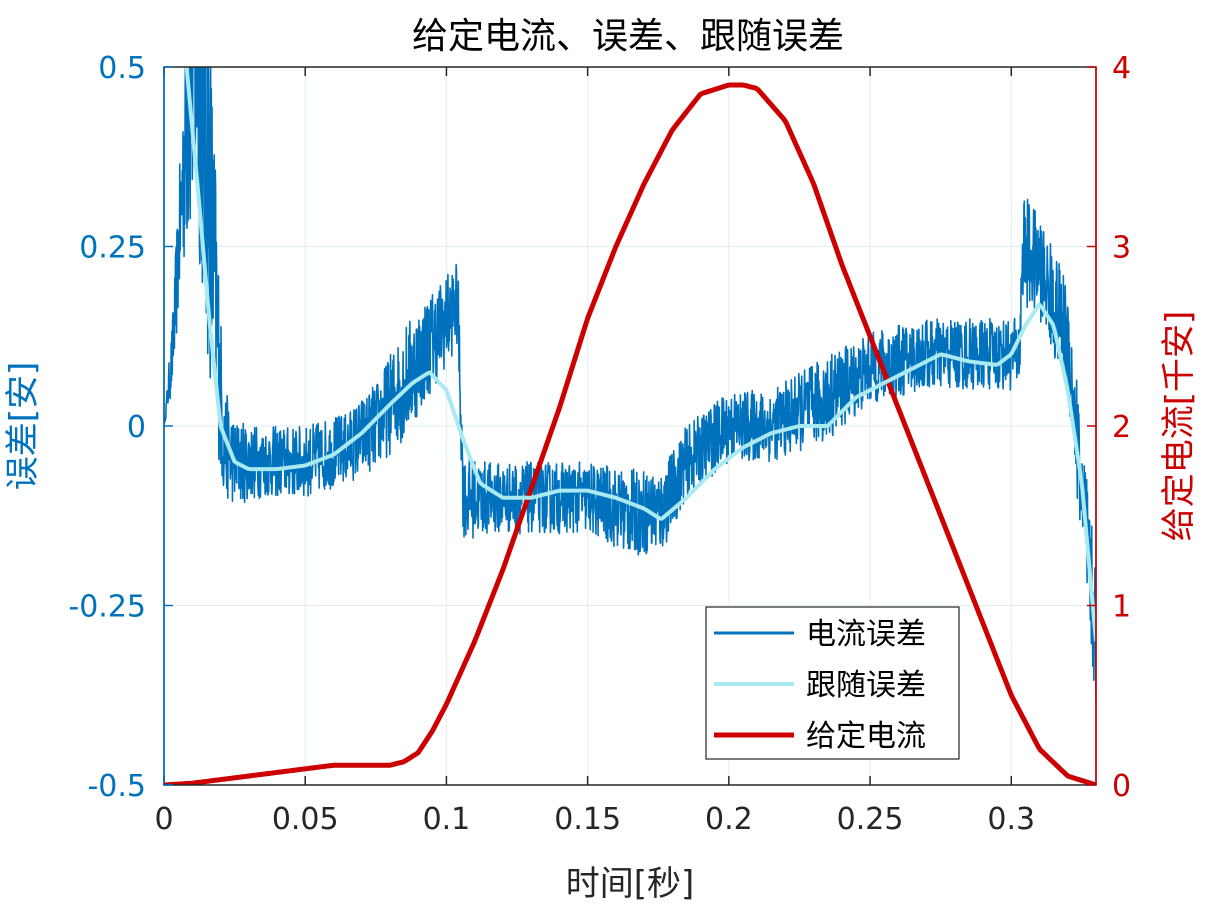 This screenshot has height=910, width=1214. What do you see at coordinates (1121, 427) in the screenshot?
I see `y-right-tick-label-2: 2` at bounding box center [1121, 427].